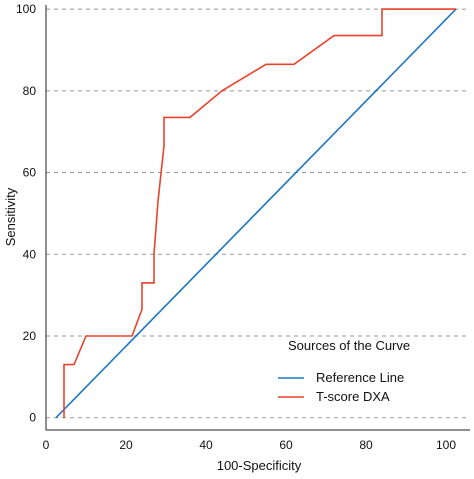 This screenshot has width=474, height=479. I want to click on x-tick-labels: 0 20 40 60 80 100, so click(250, 445).